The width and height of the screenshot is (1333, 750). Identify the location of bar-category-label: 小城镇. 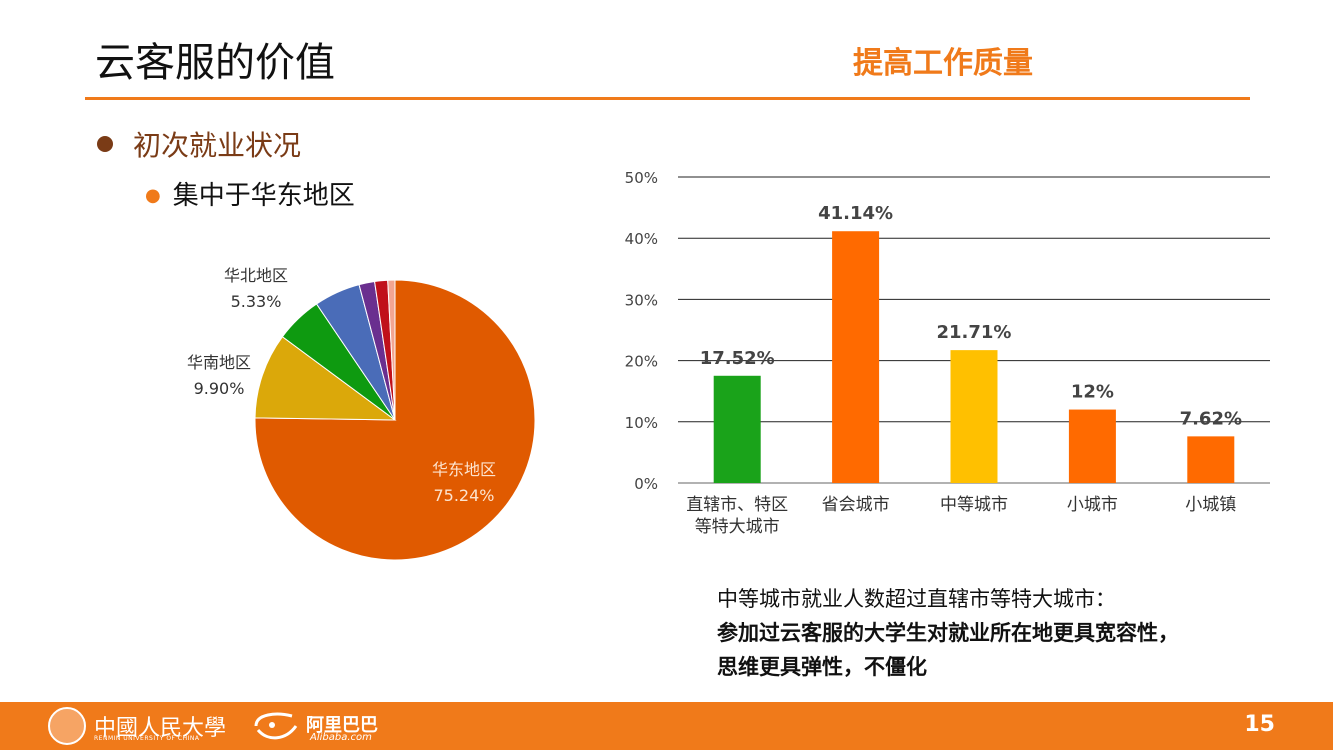
(1210, 505).